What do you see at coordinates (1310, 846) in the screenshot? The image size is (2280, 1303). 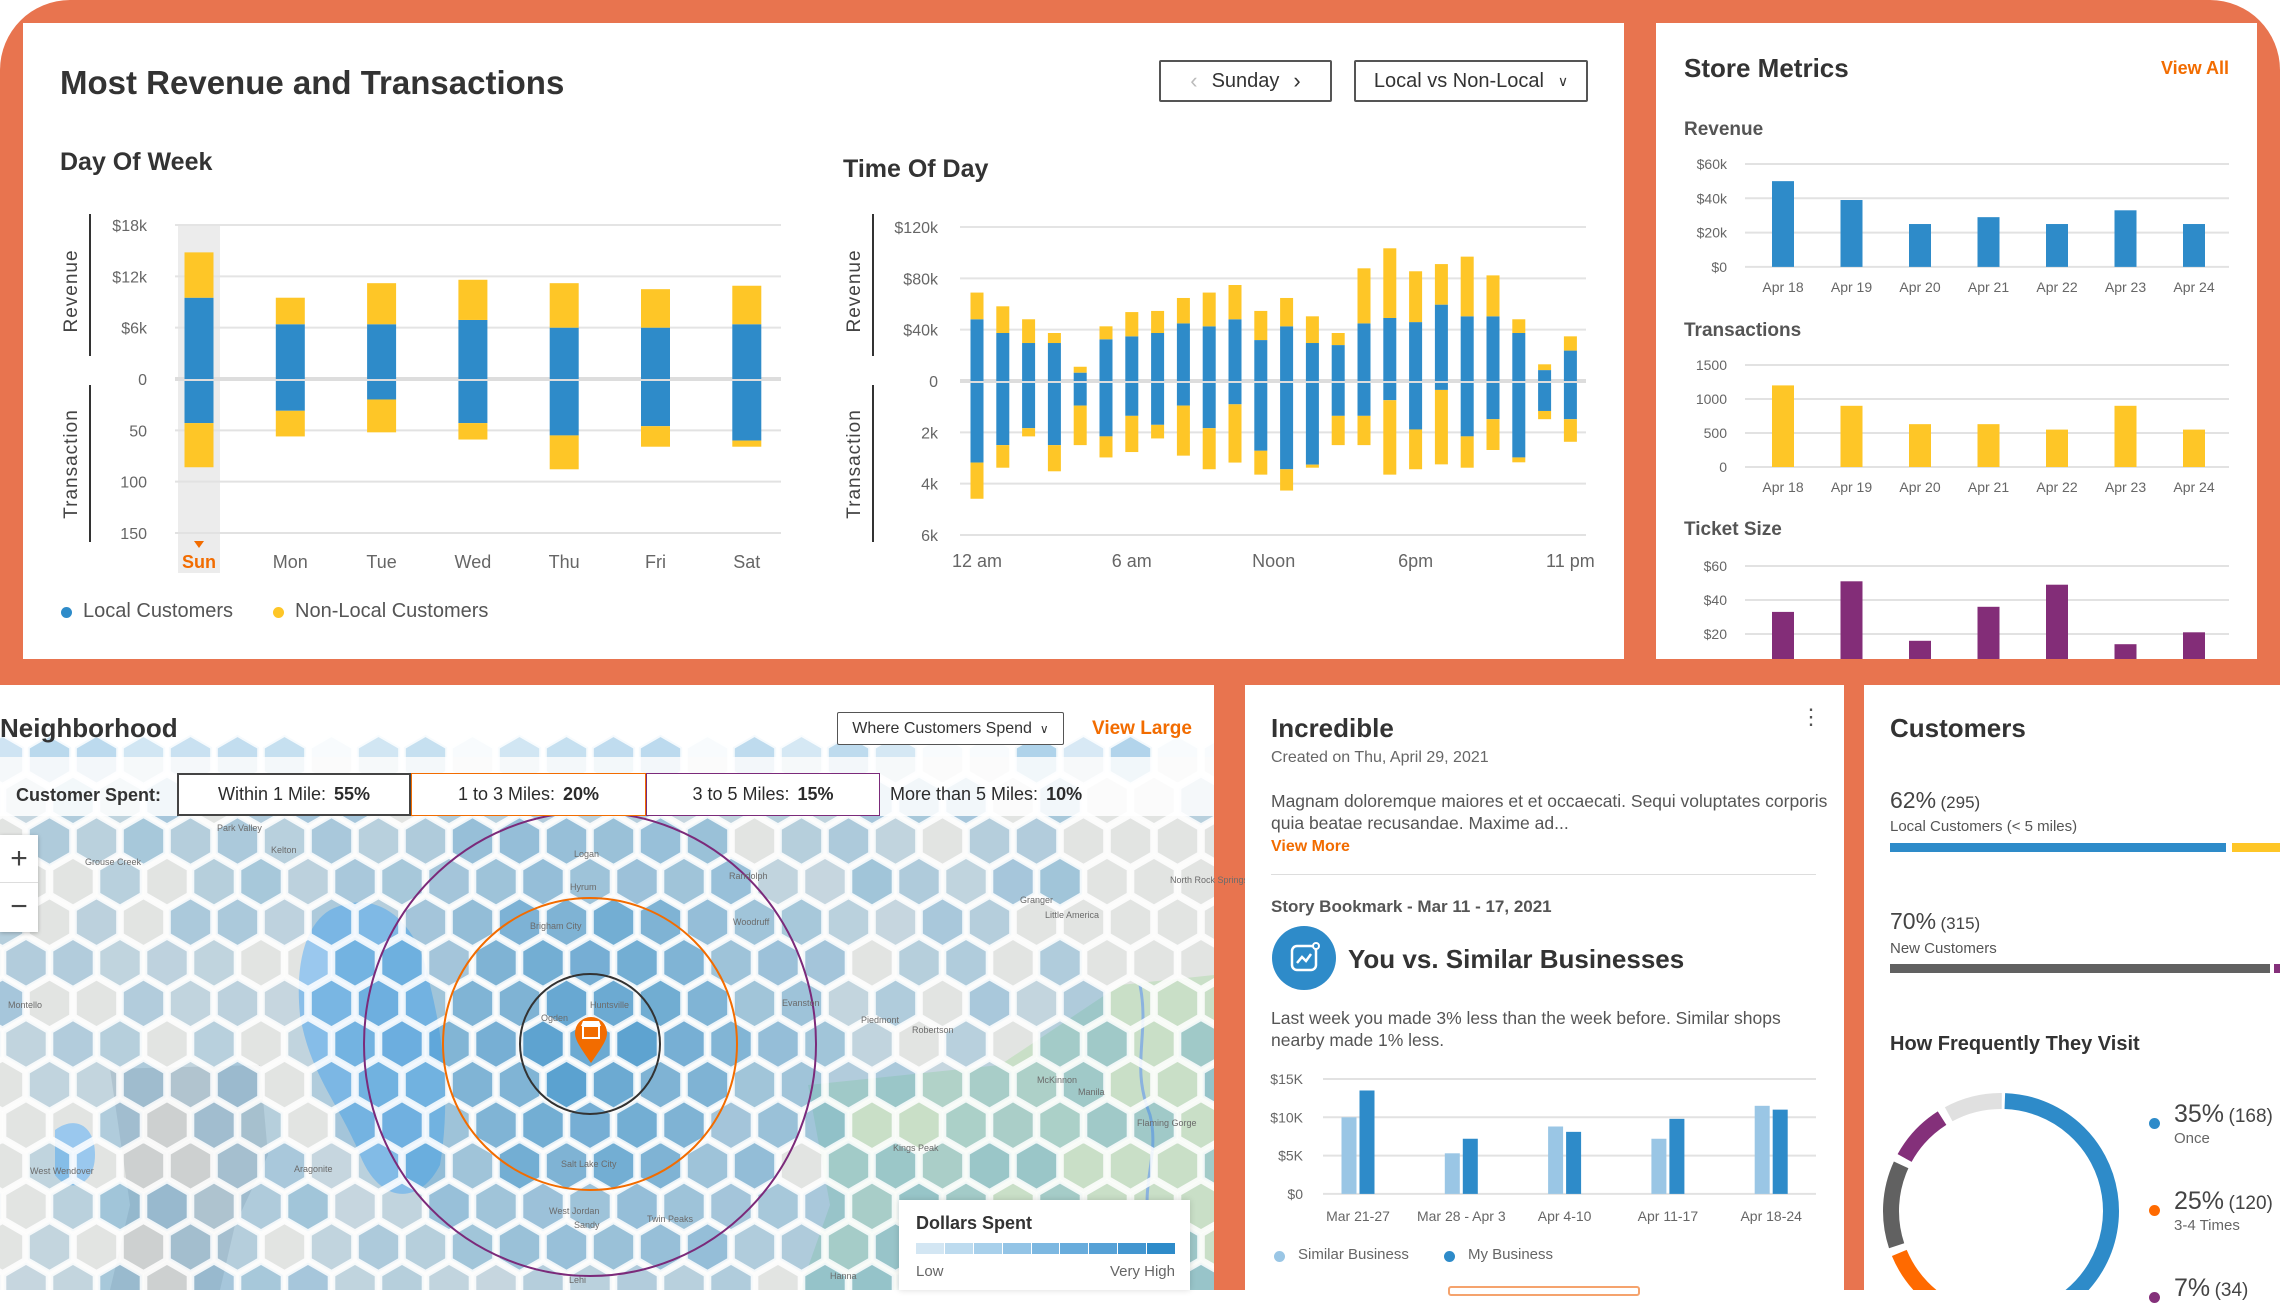 I see `view-more-link: View More` at bounding box center [1310, 846].